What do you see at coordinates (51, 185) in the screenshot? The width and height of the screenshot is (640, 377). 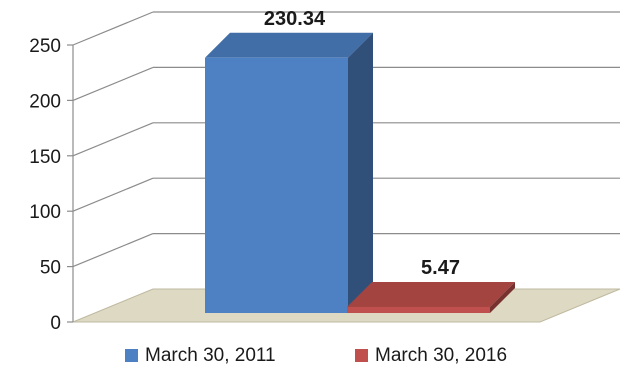 I see `y-axis: 0 50 100 150 200 250` at bounding box center [51, 185].